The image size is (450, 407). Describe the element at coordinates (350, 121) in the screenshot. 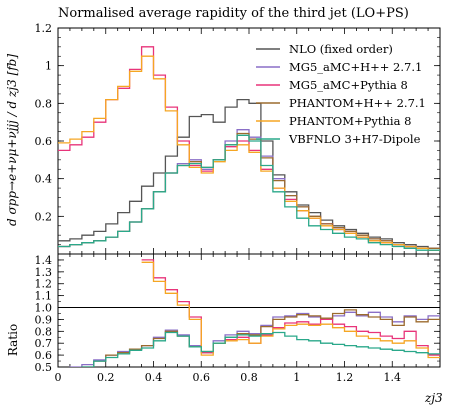

I see `legend-entry: PHANTOM+Pythia 8` at that location.